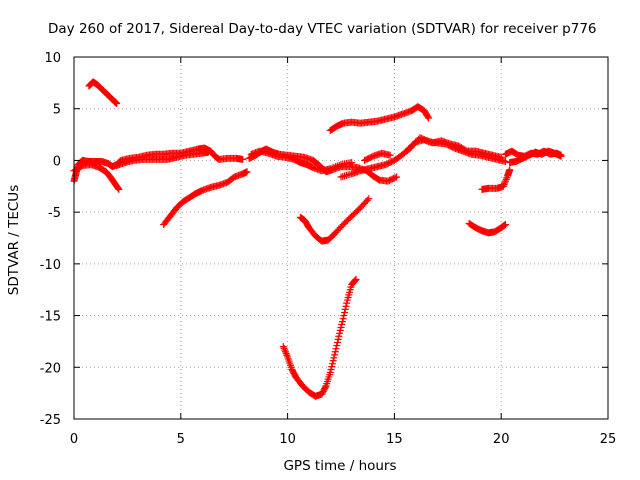  What do you see at coordinates (501, 439) in the screenshot?
I see `x-tick-label: 20` at bounding box center [501, 439].